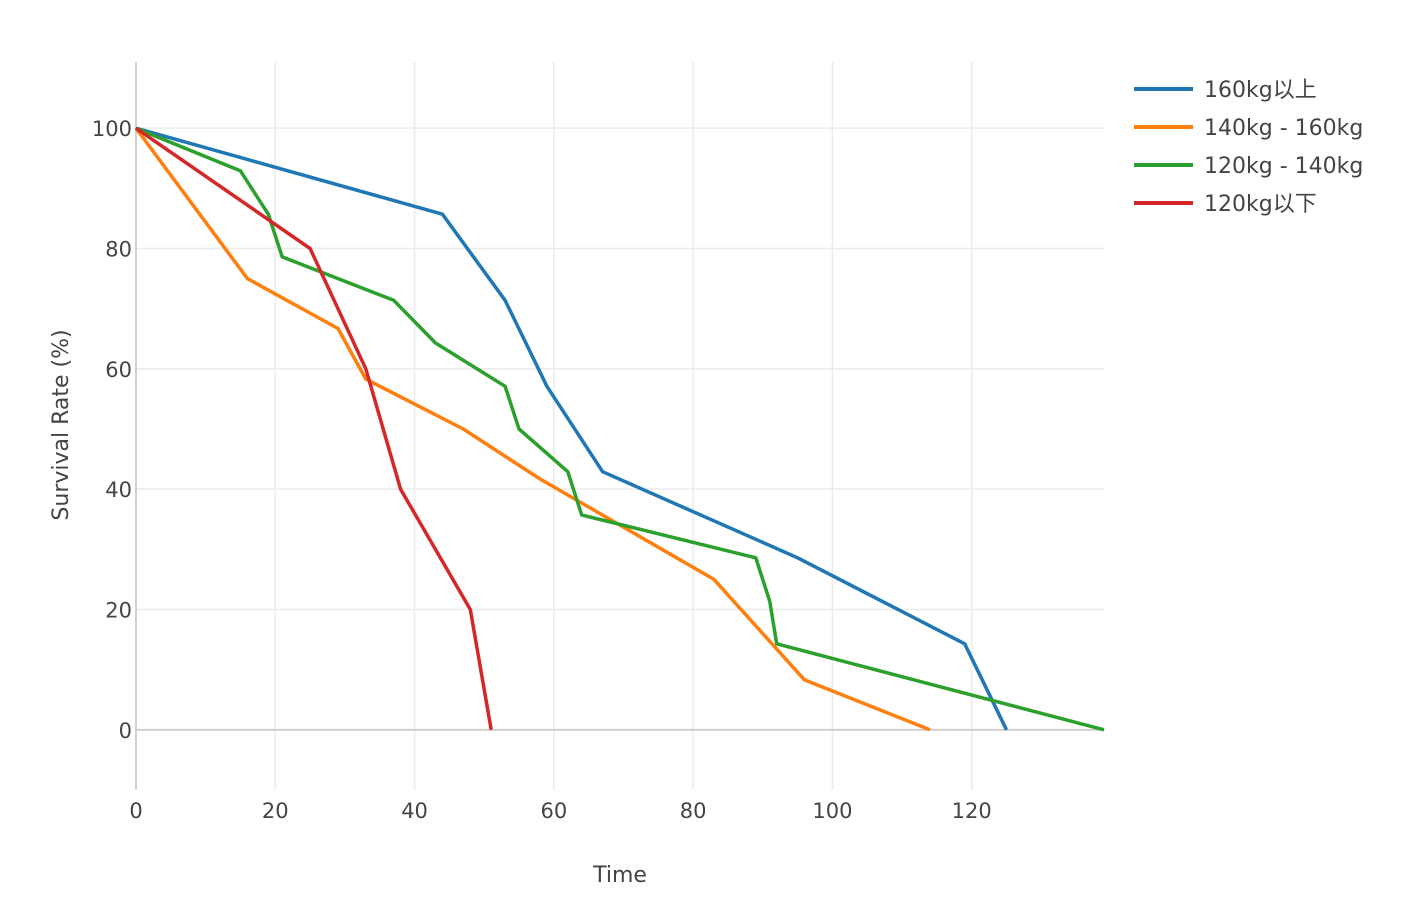 The width and height of the screenshot is (1426, 912). I want to click on y-tick-label: 60, so click(118, 370).